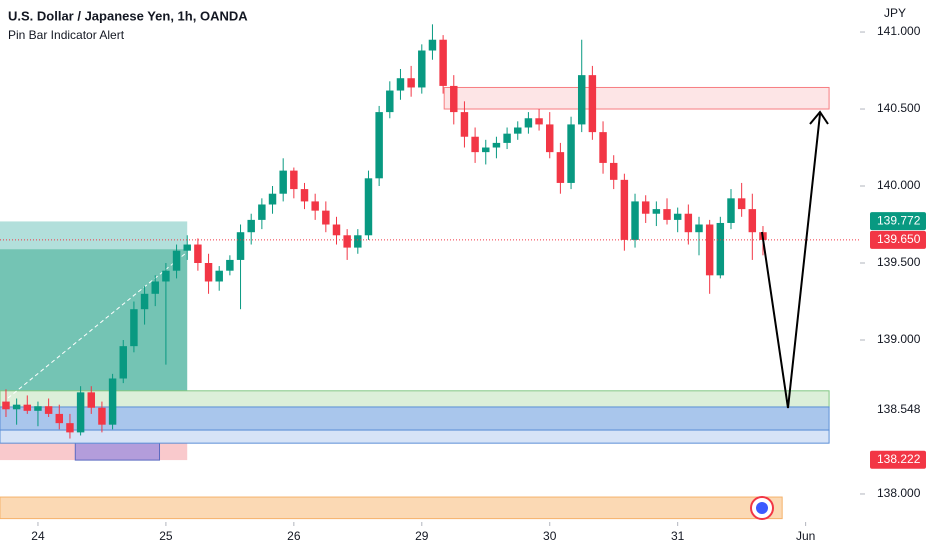 This screenshot has width=932, height=550. I want to click on price-tag-label: 138.548, so click(899, 409).